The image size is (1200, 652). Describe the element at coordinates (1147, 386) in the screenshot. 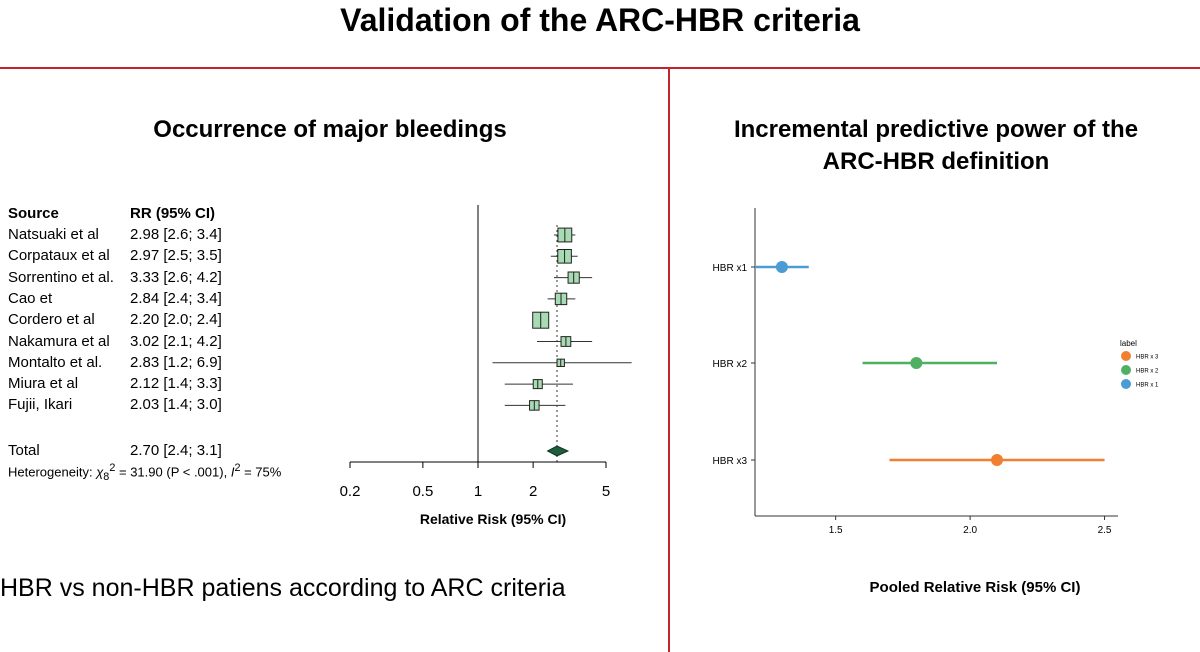

I see `legend-item-label: HBR x 1` at that location.